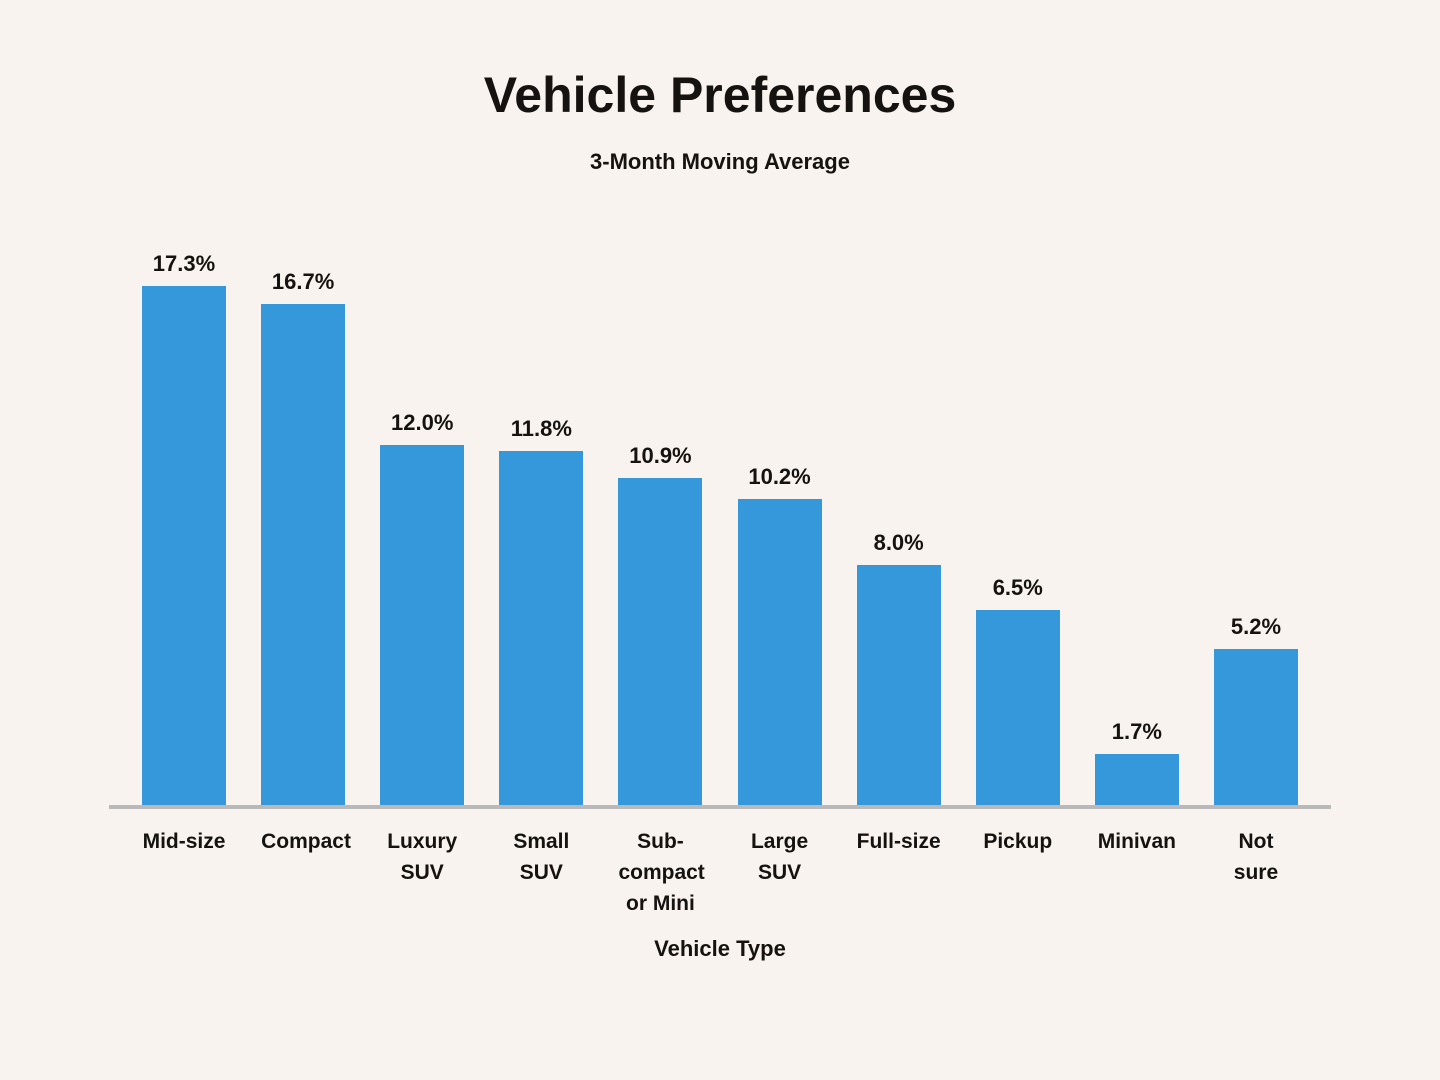 Image resolution: width=1440 pixels, height=1080 pixels. Describe the element at coordinates (1017, 587) in the screenshot. I see `bar-value-label-pickup: 6.5%` at that location.